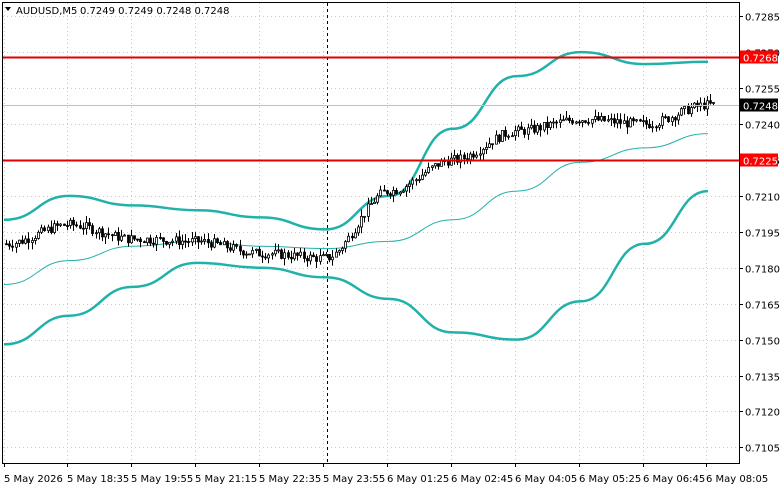  Describe the element at coordinates (762, 306) in the screenshot. I see `price-tick-label: 0.7165` at that location.